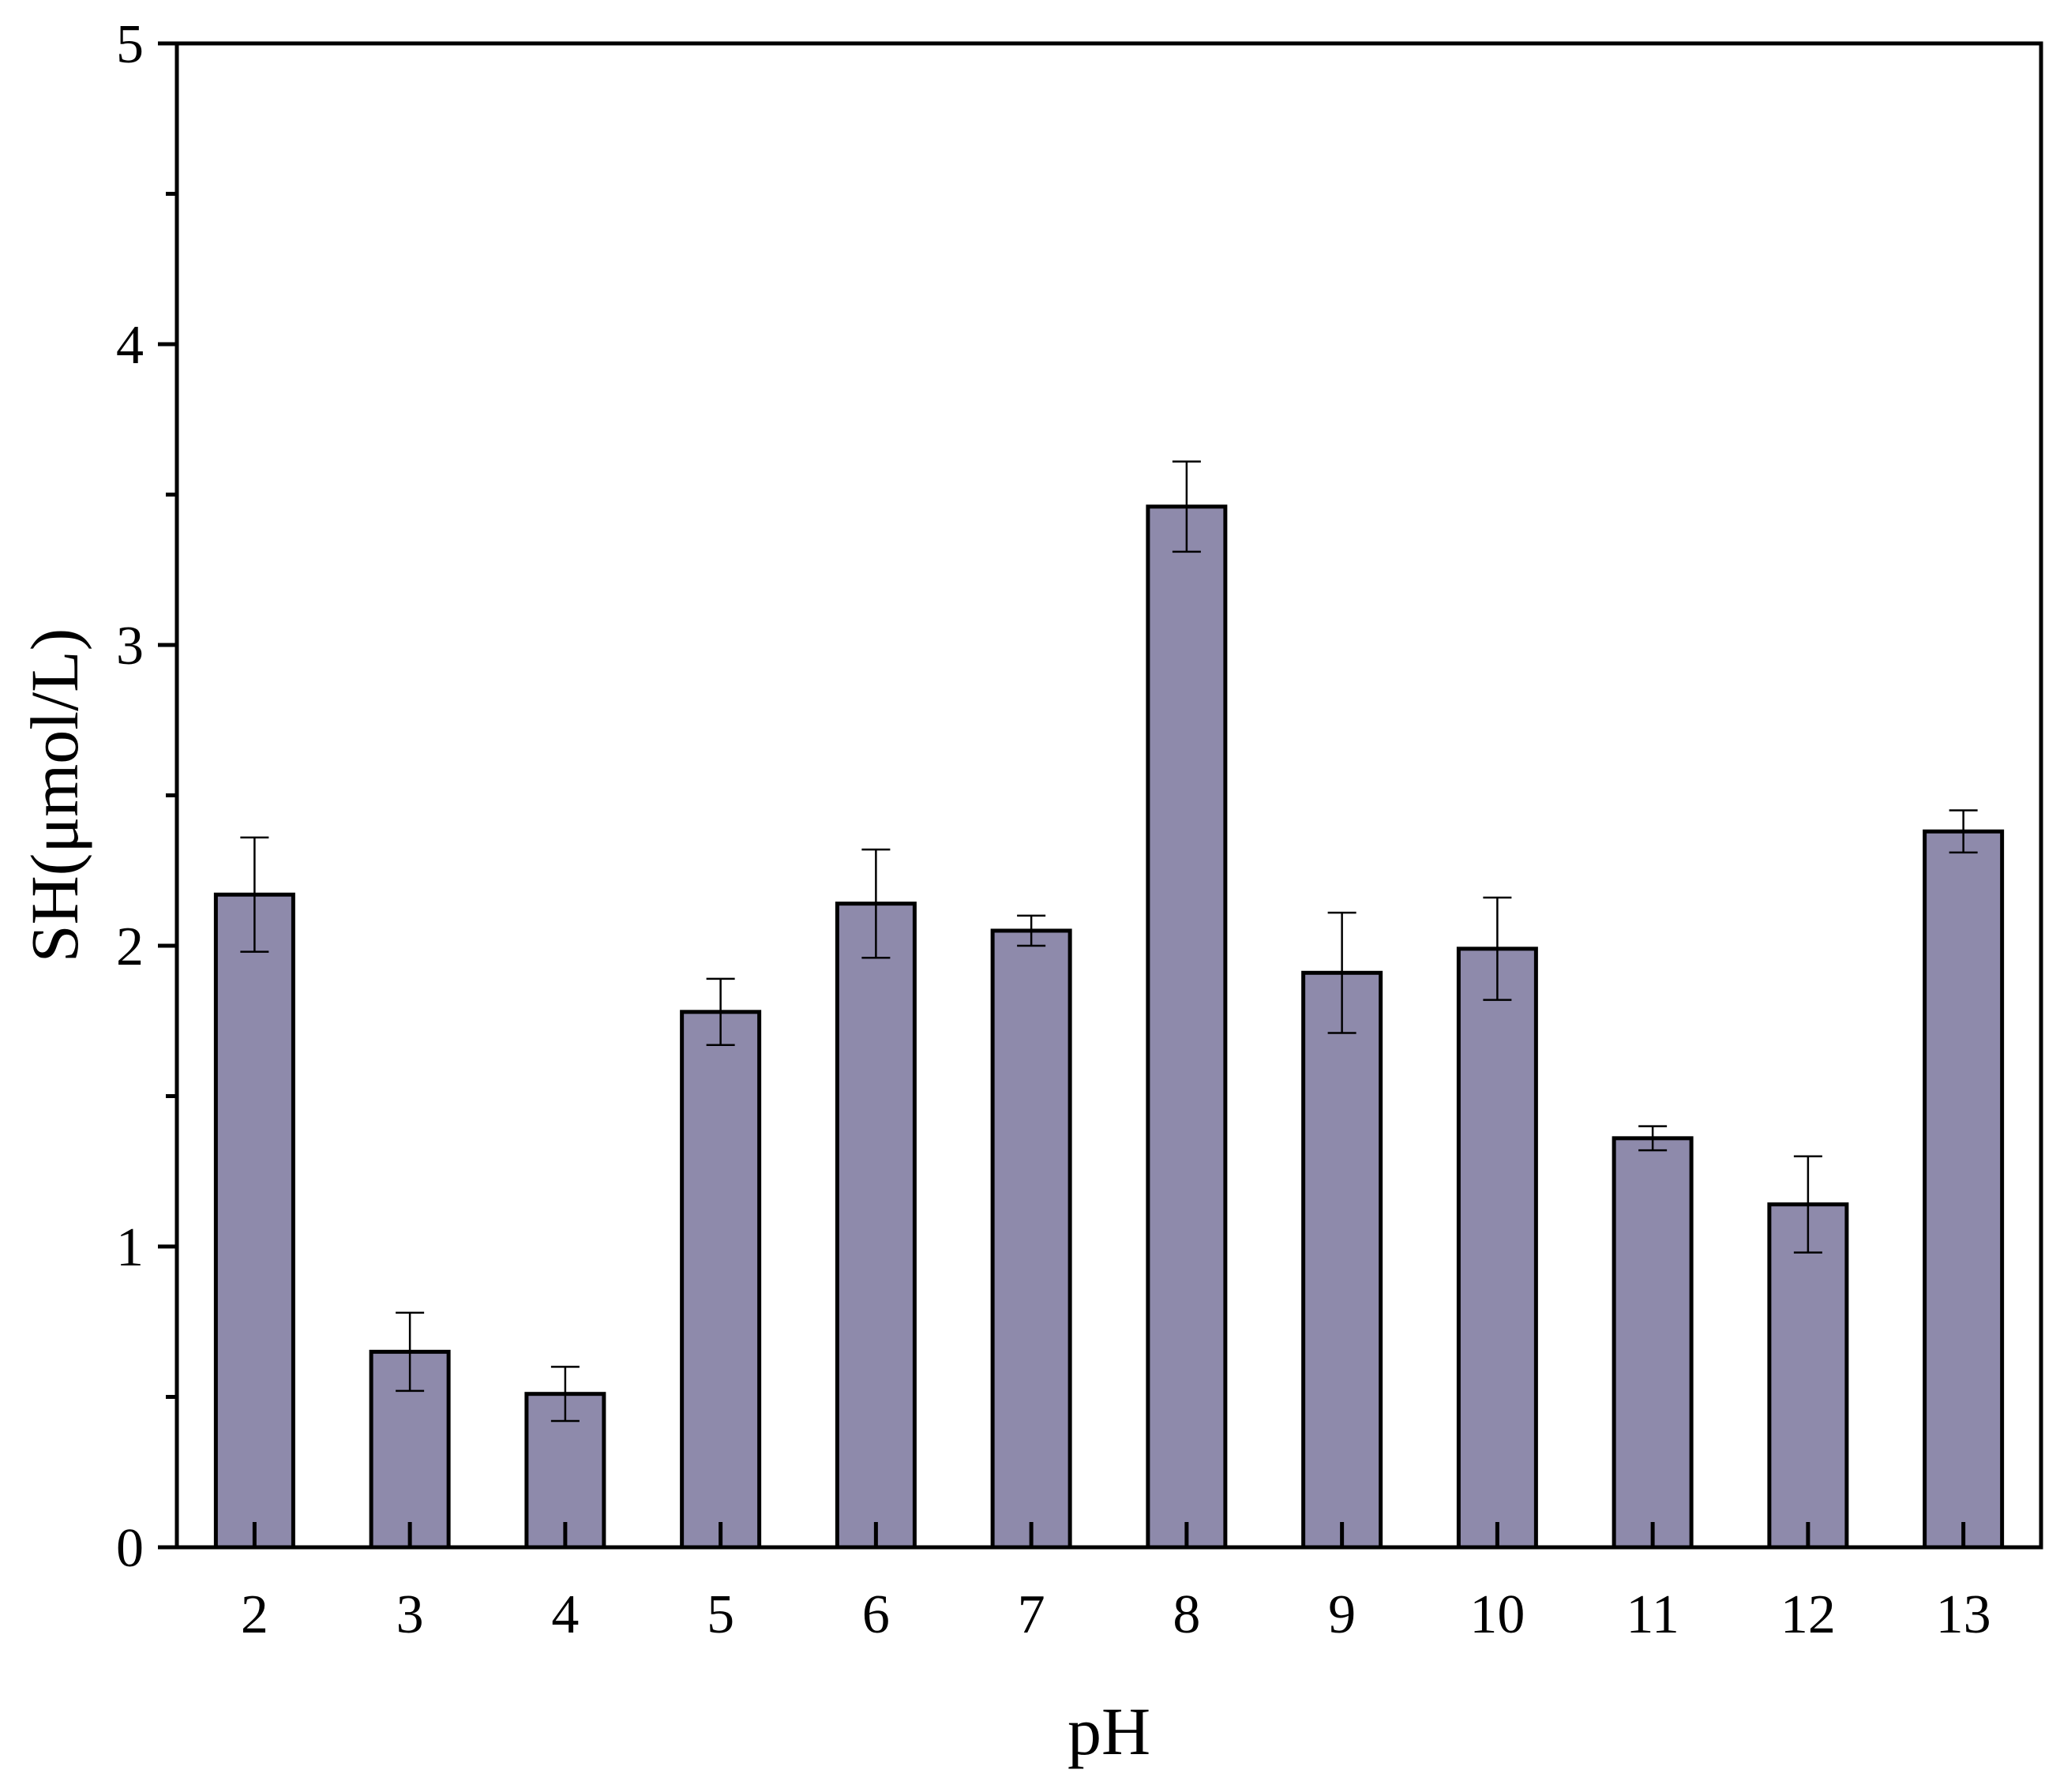 Image resolution: width=2060 pixels, height=1792 pixels. Describe the element at coordinates (130, 345) in the screenshot. I see `y-tick-label-4: 4` at that location.